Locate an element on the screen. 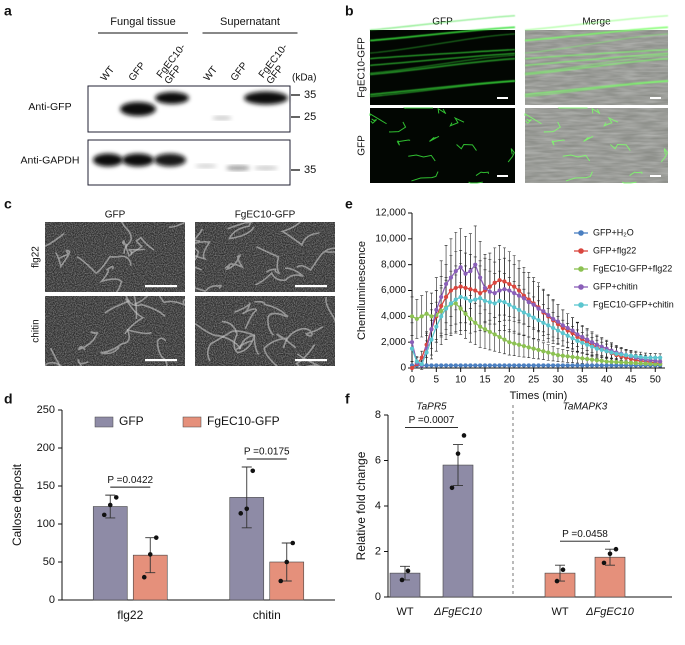 The width and height of the screenshot is (685, 645). legend-label: GFP+flg22 is located at coordinates (614, 250).